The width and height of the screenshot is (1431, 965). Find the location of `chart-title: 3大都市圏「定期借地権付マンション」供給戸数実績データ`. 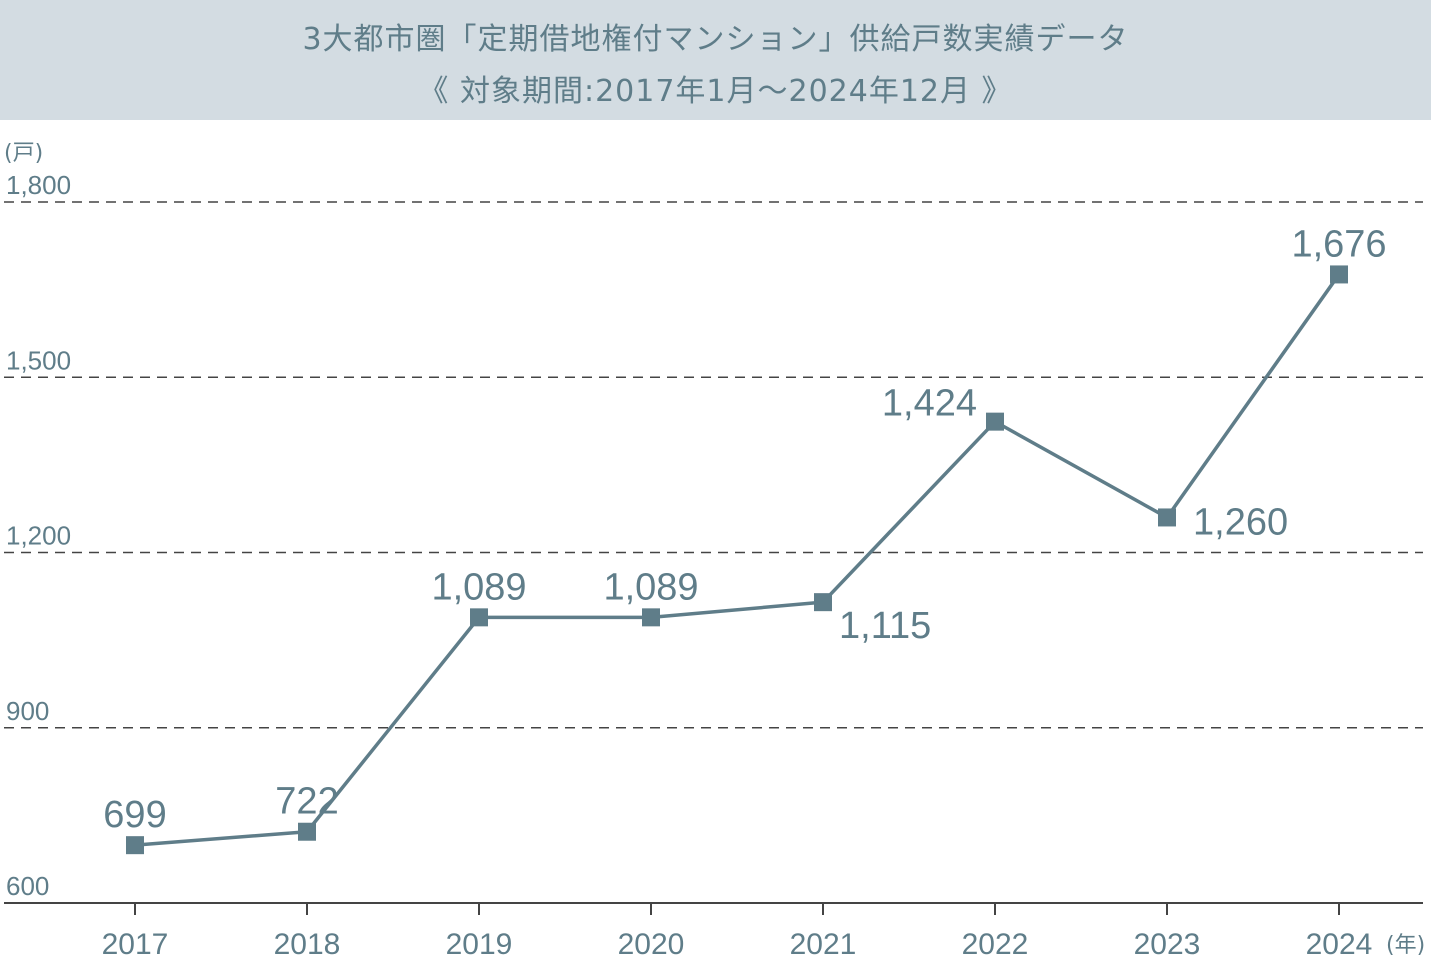

chart-title: 3大都市圏「定期借地権付マンション」供給戸数実績データ is located at coordinates (715, 39).